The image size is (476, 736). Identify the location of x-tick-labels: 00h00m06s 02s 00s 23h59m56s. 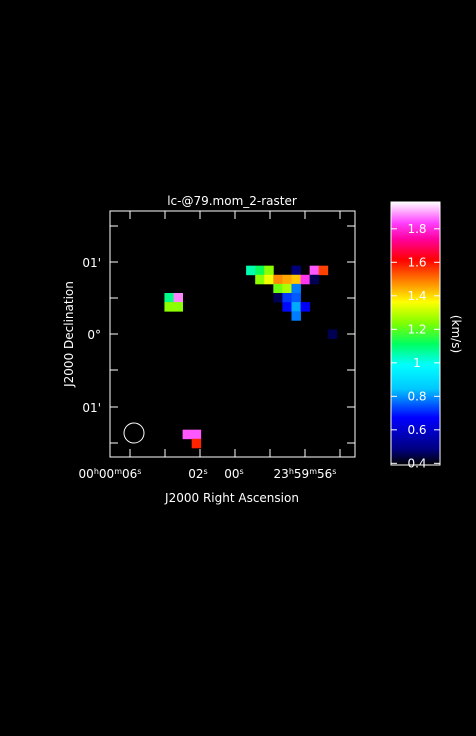
(208, 474).